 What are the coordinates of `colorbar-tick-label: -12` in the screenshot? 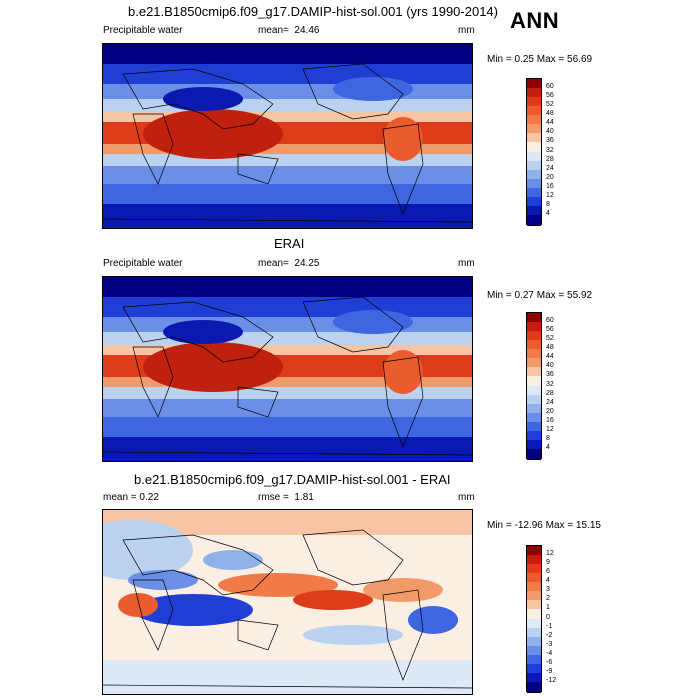 It's located at (551, 680).